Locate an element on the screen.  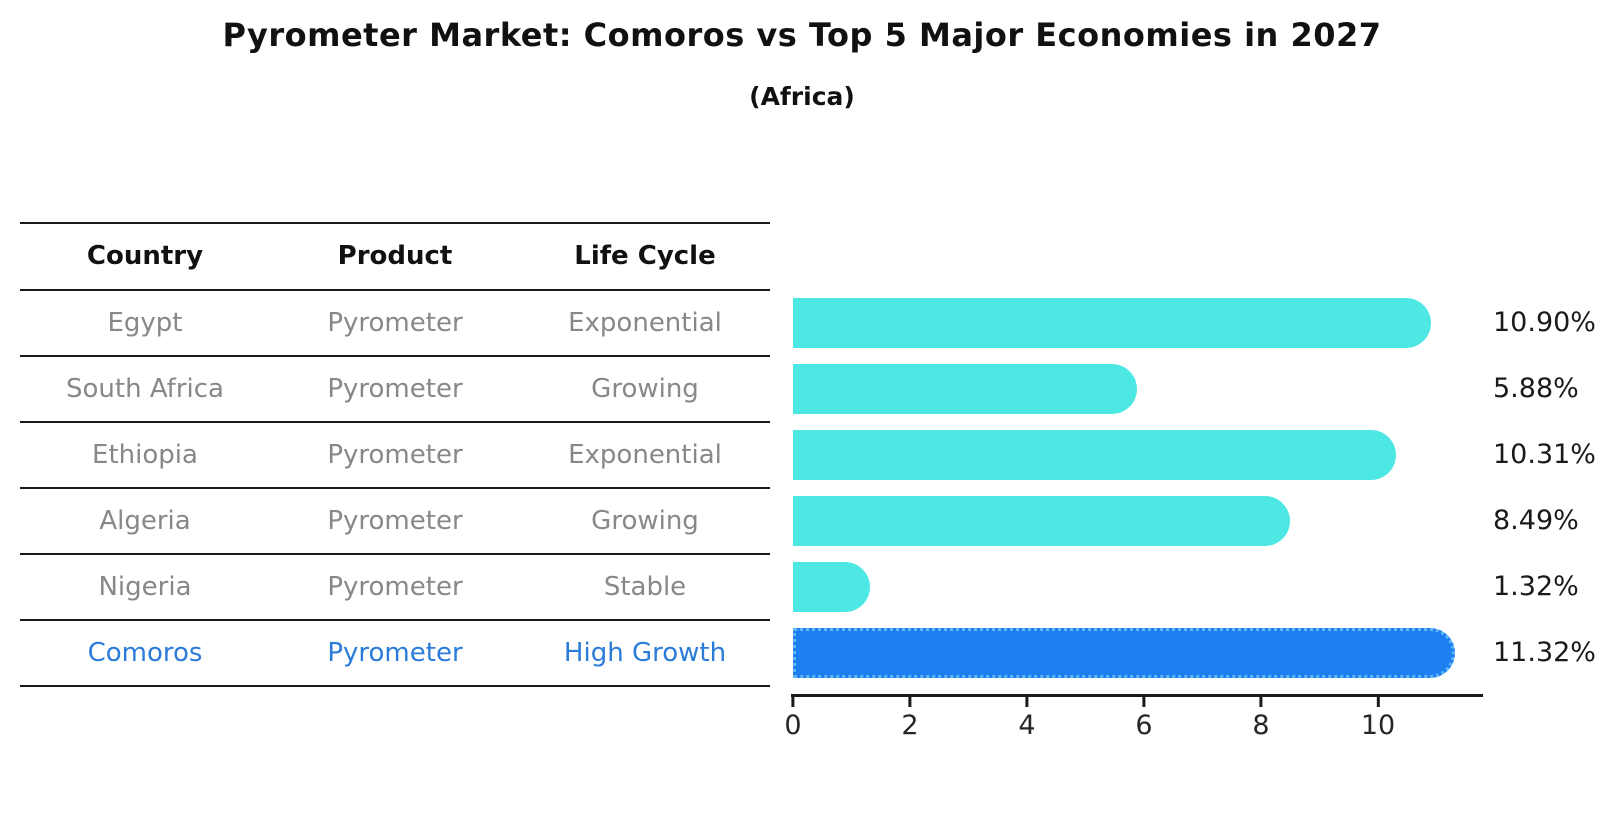
tick-label: 10 is located at coordinates (1378, 725).